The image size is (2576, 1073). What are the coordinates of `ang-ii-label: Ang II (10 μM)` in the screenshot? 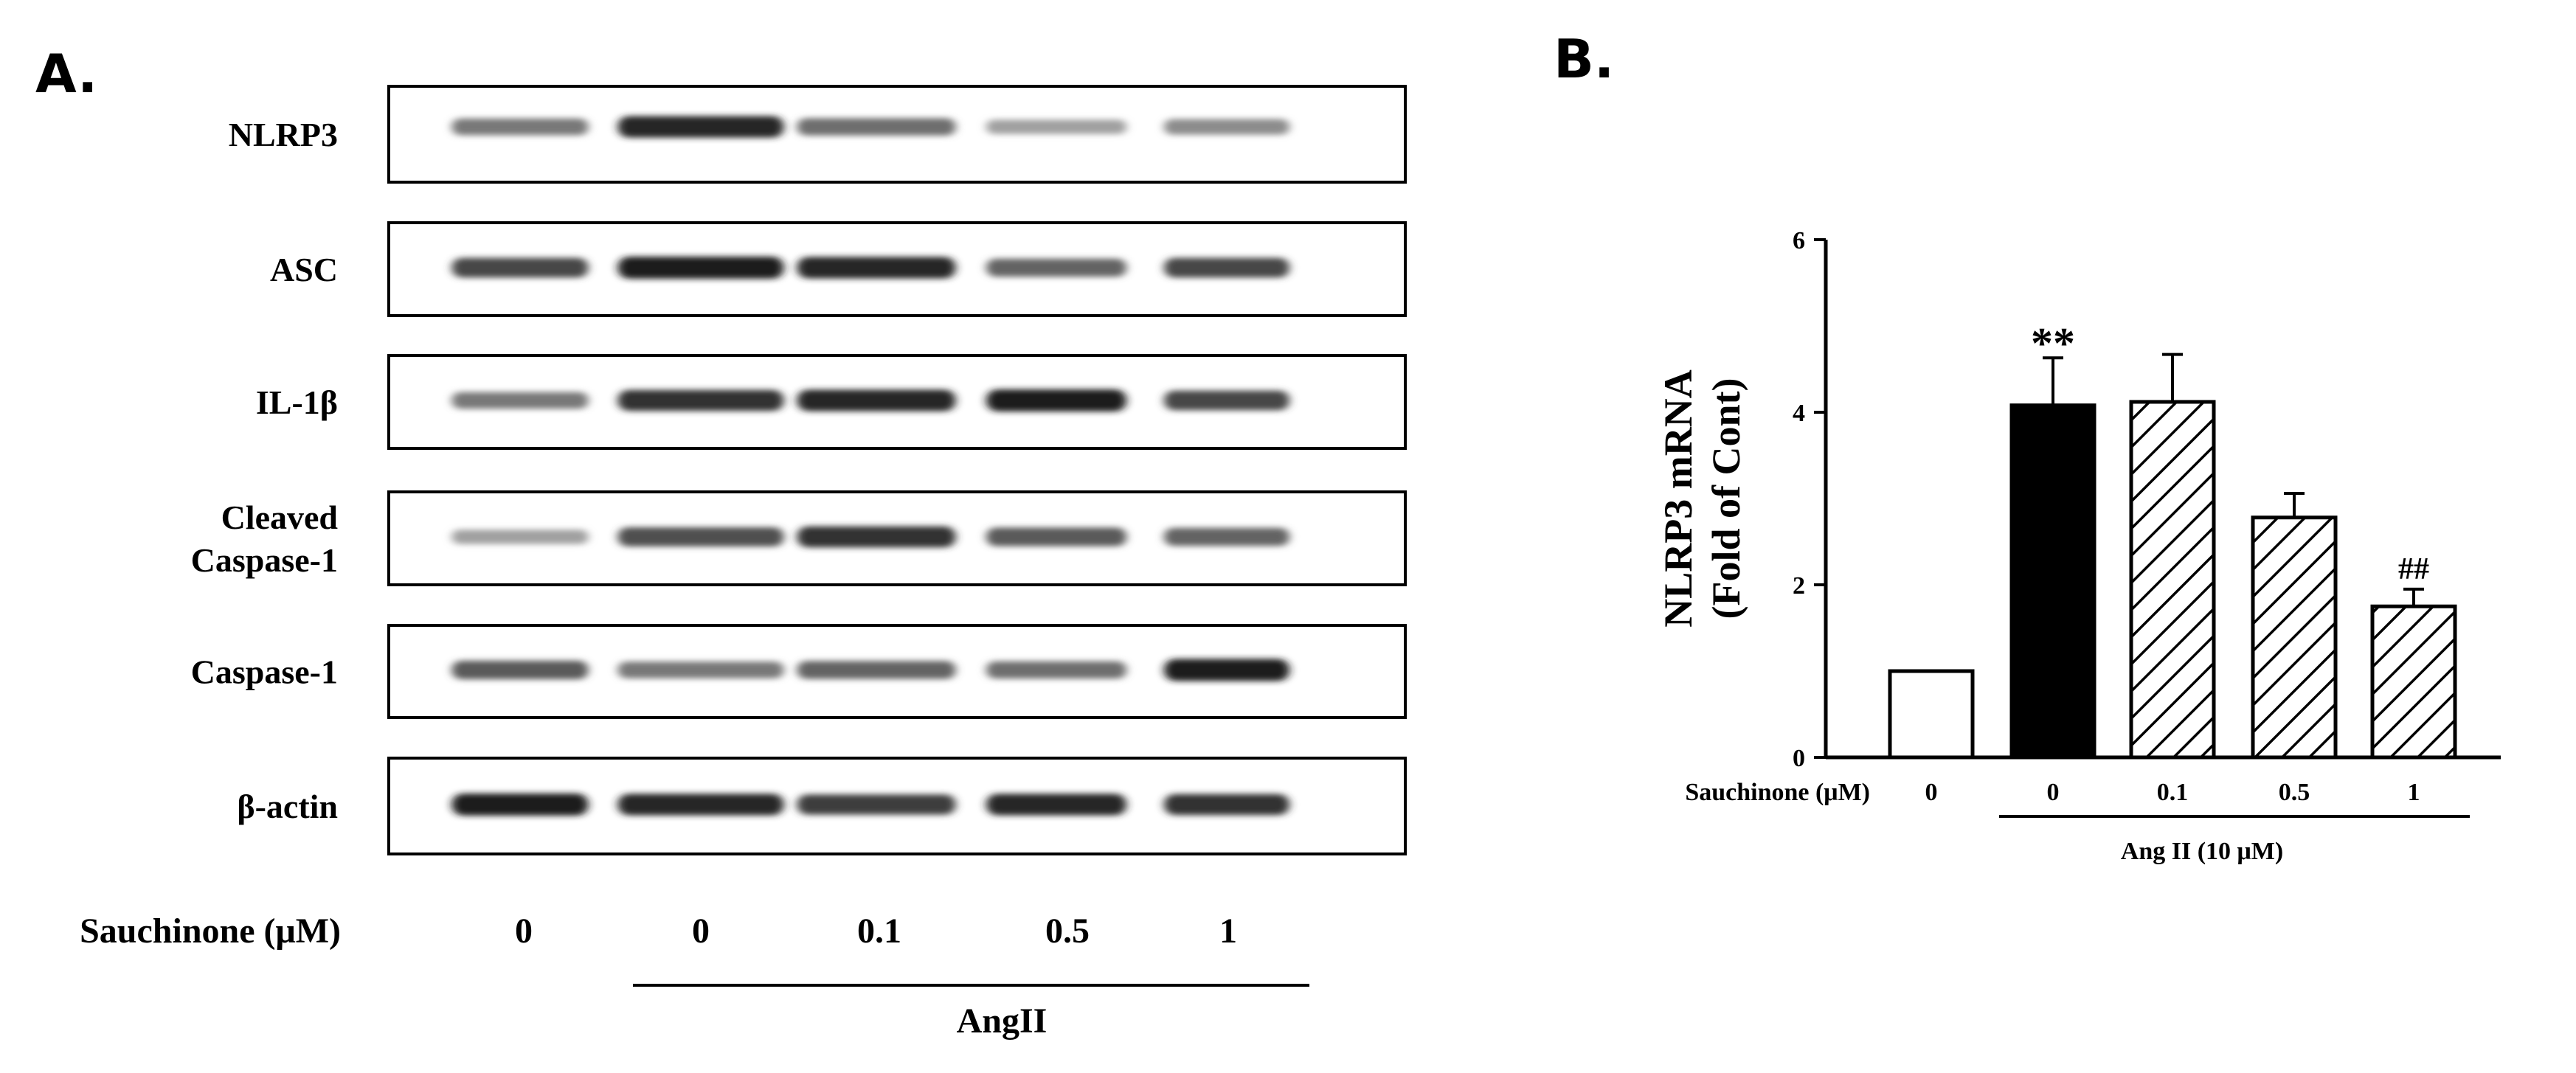 It's located at (2202, 851).